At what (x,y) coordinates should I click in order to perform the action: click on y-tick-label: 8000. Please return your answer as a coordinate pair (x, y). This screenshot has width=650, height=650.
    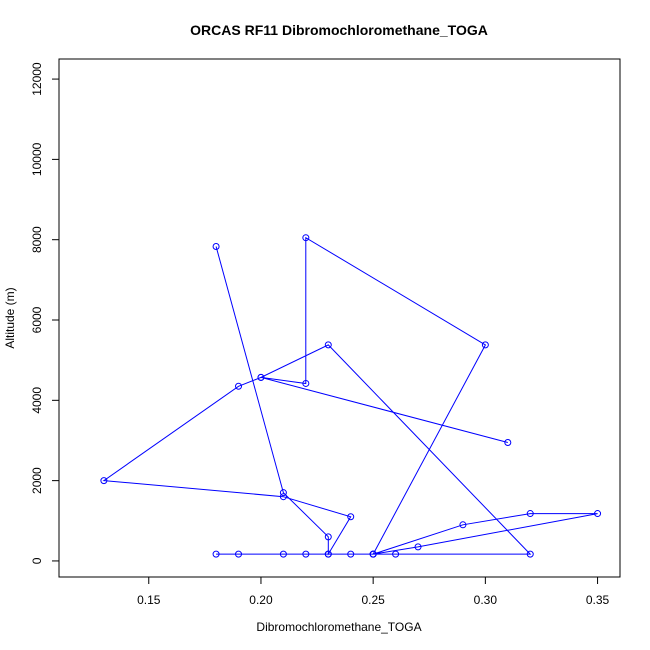
    Looking at the image, I should click on (37, 239).